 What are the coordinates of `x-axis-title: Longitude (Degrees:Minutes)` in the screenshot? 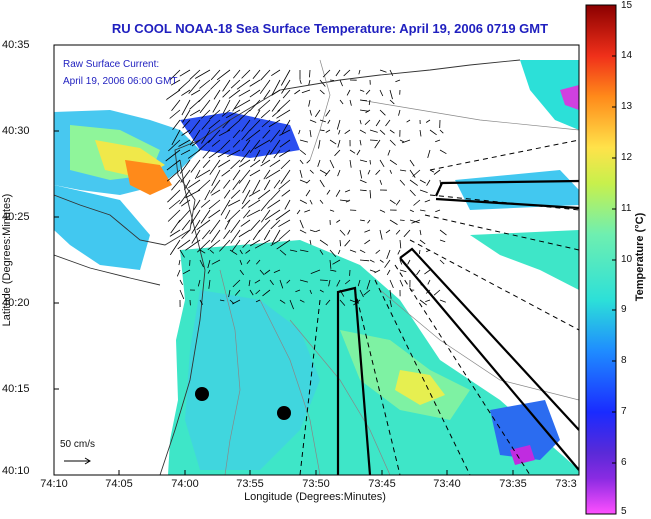 It's located at (315, 497).